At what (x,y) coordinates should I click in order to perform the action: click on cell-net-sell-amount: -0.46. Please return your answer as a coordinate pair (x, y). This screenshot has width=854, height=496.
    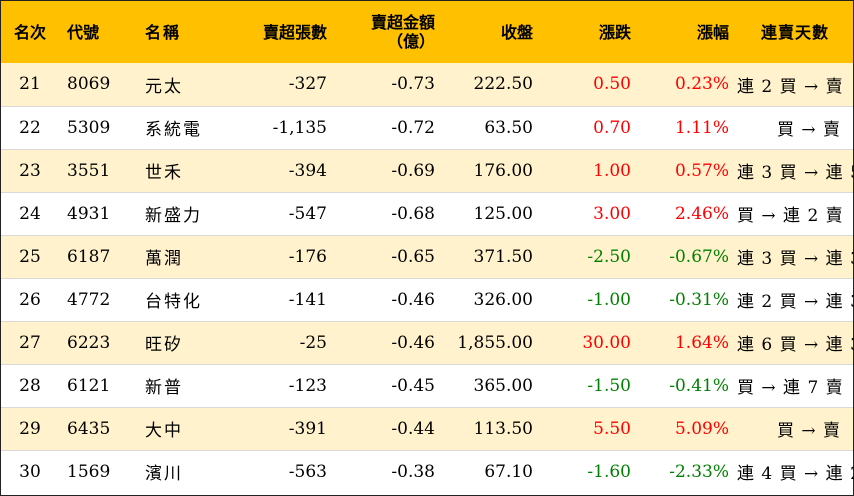
    Looking at the image, I should click on (389, 342).